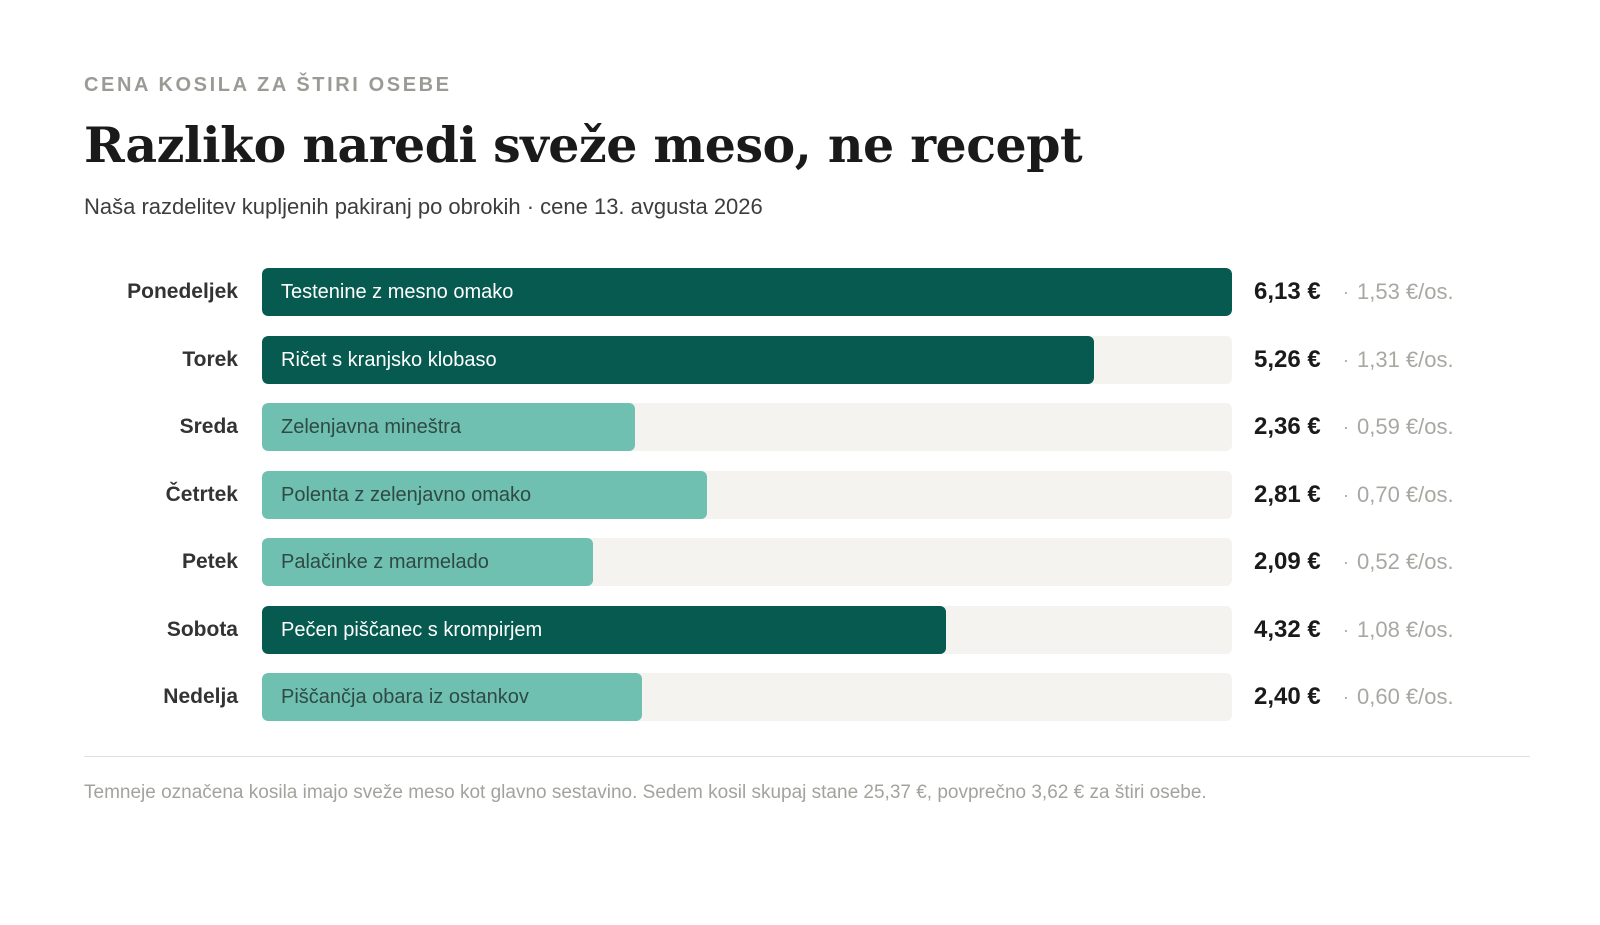 The height and width of the screenshot is (925, 1600). I want to click on day-label: Petek, so click(209, 561).